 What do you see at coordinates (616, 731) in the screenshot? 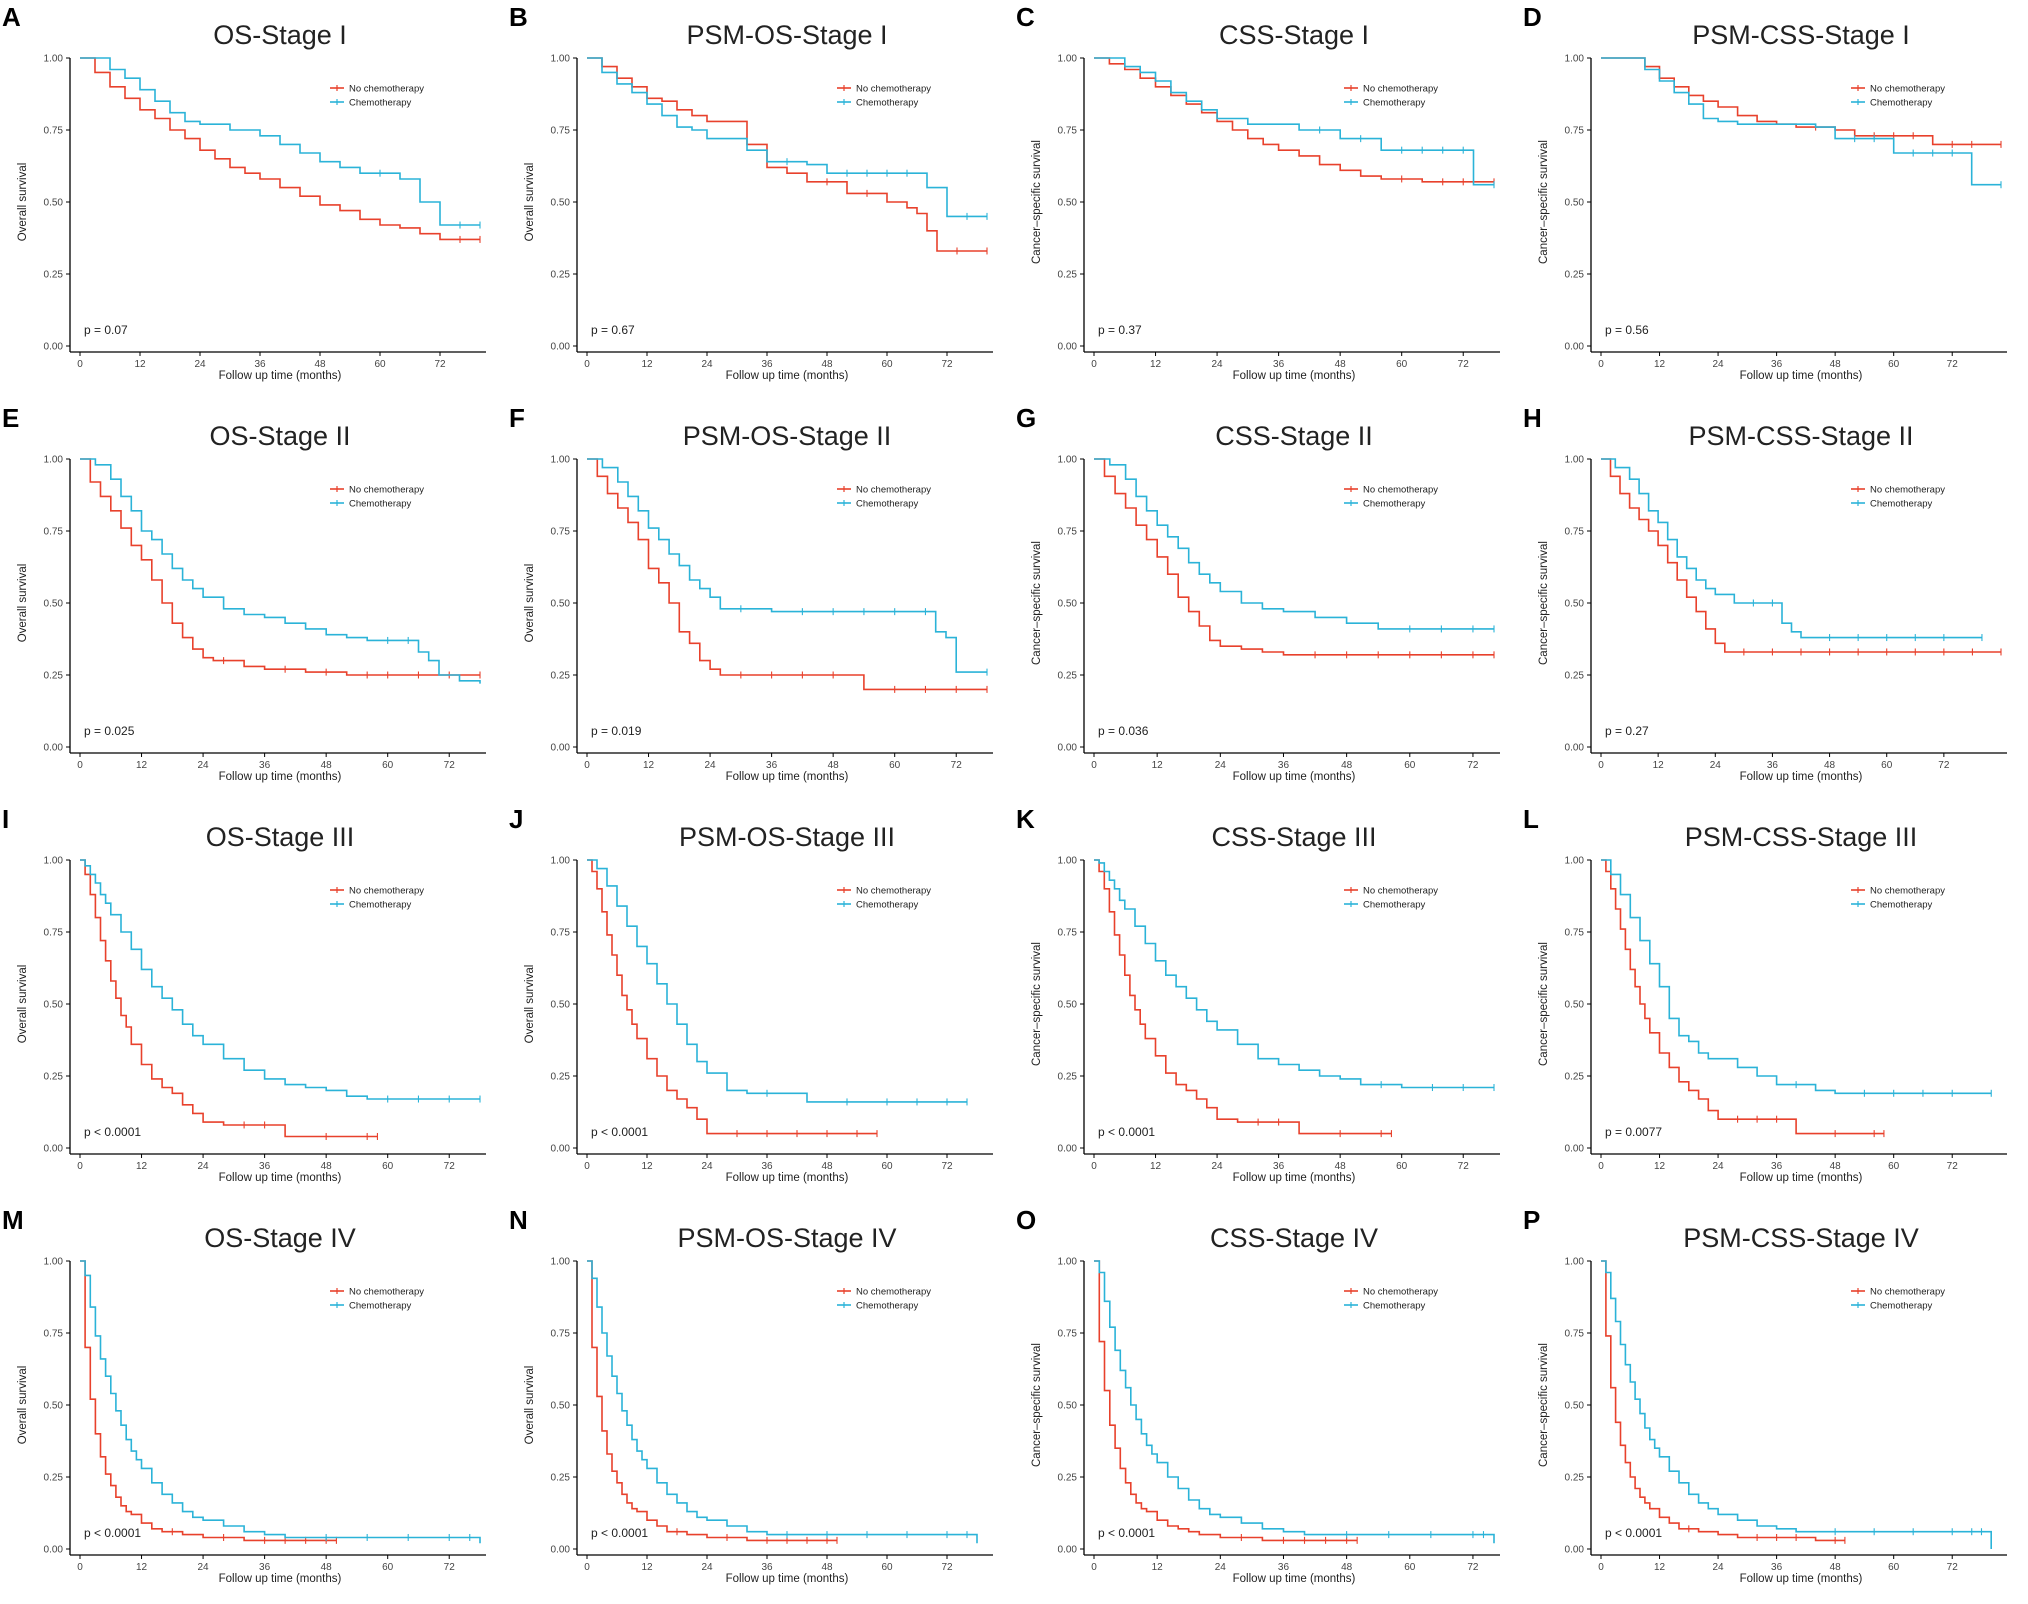
I see `p-value-label: p = 0.019` at bounding box center [616, 731].